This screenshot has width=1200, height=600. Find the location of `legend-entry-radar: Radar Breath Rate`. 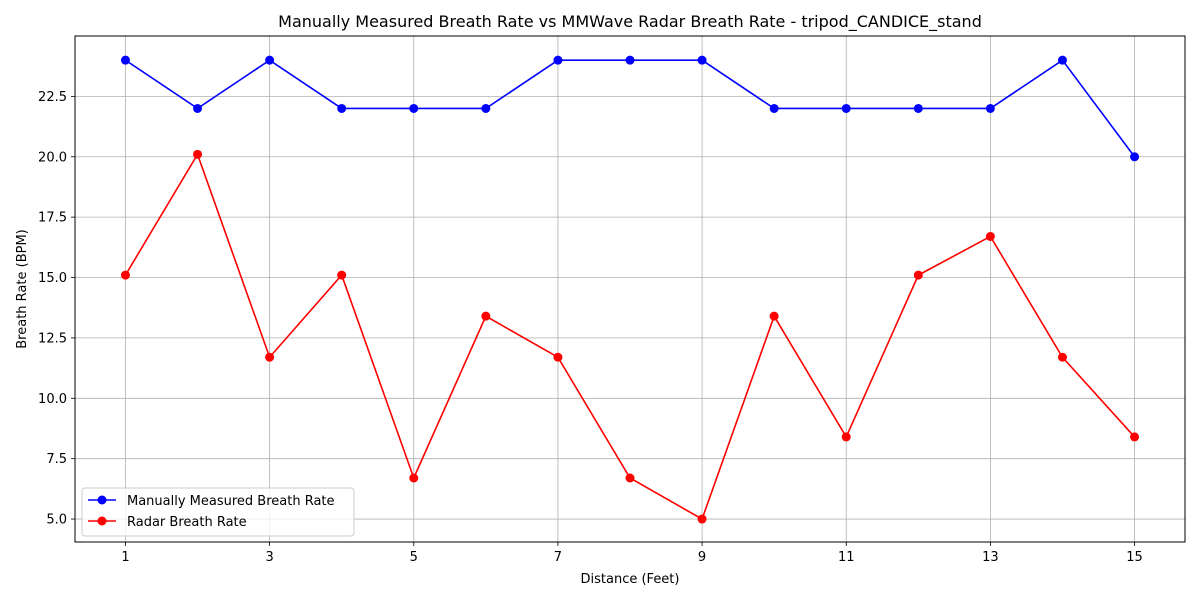

legend-entry-radar: Radar Breath Rate is located at coordinates (167, 522).